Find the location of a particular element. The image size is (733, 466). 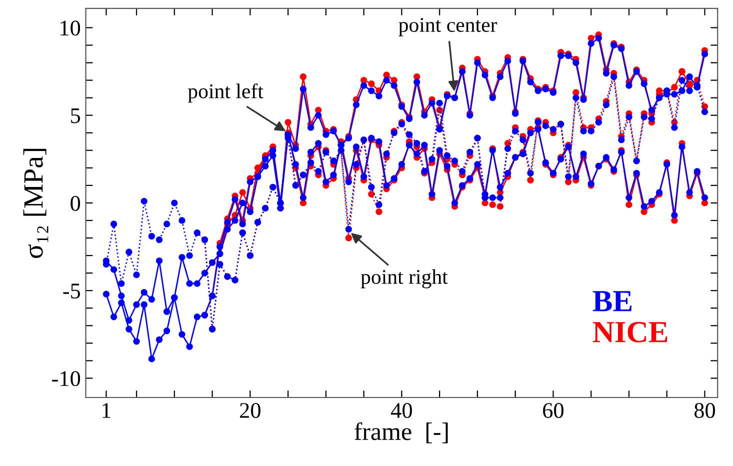

y-tick-label: 5 is located at coordinates (75, 116).